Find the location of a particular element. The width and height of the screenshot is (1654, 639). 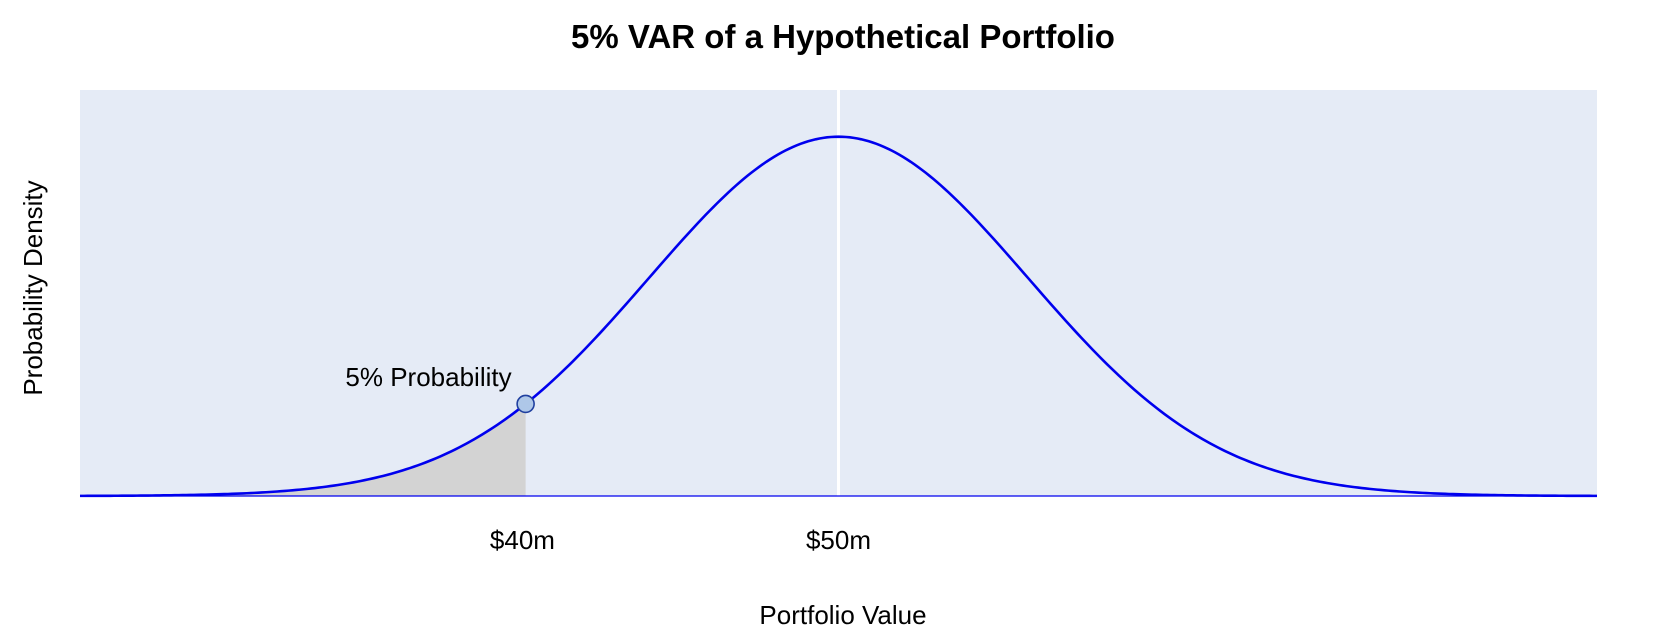

var-shaded-tail is located at coordinates (303, 449).